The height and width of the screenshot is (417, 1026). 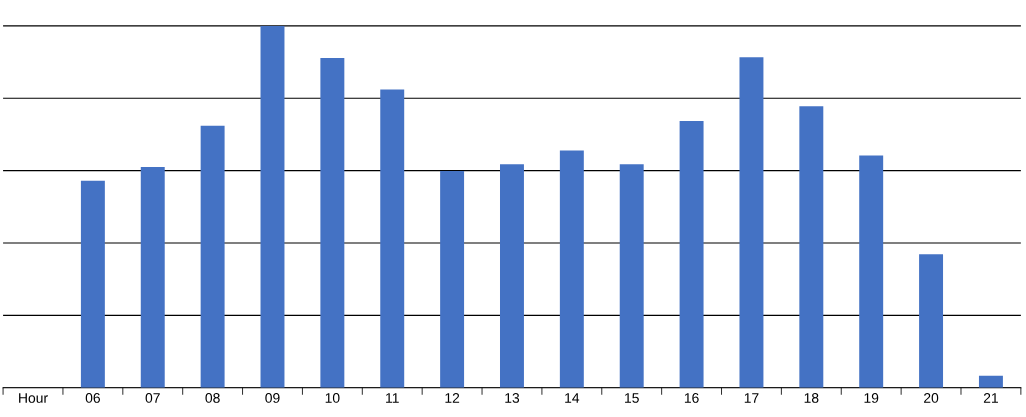 I want to click on x-tick-label: 19, so click(x=871, y=398).